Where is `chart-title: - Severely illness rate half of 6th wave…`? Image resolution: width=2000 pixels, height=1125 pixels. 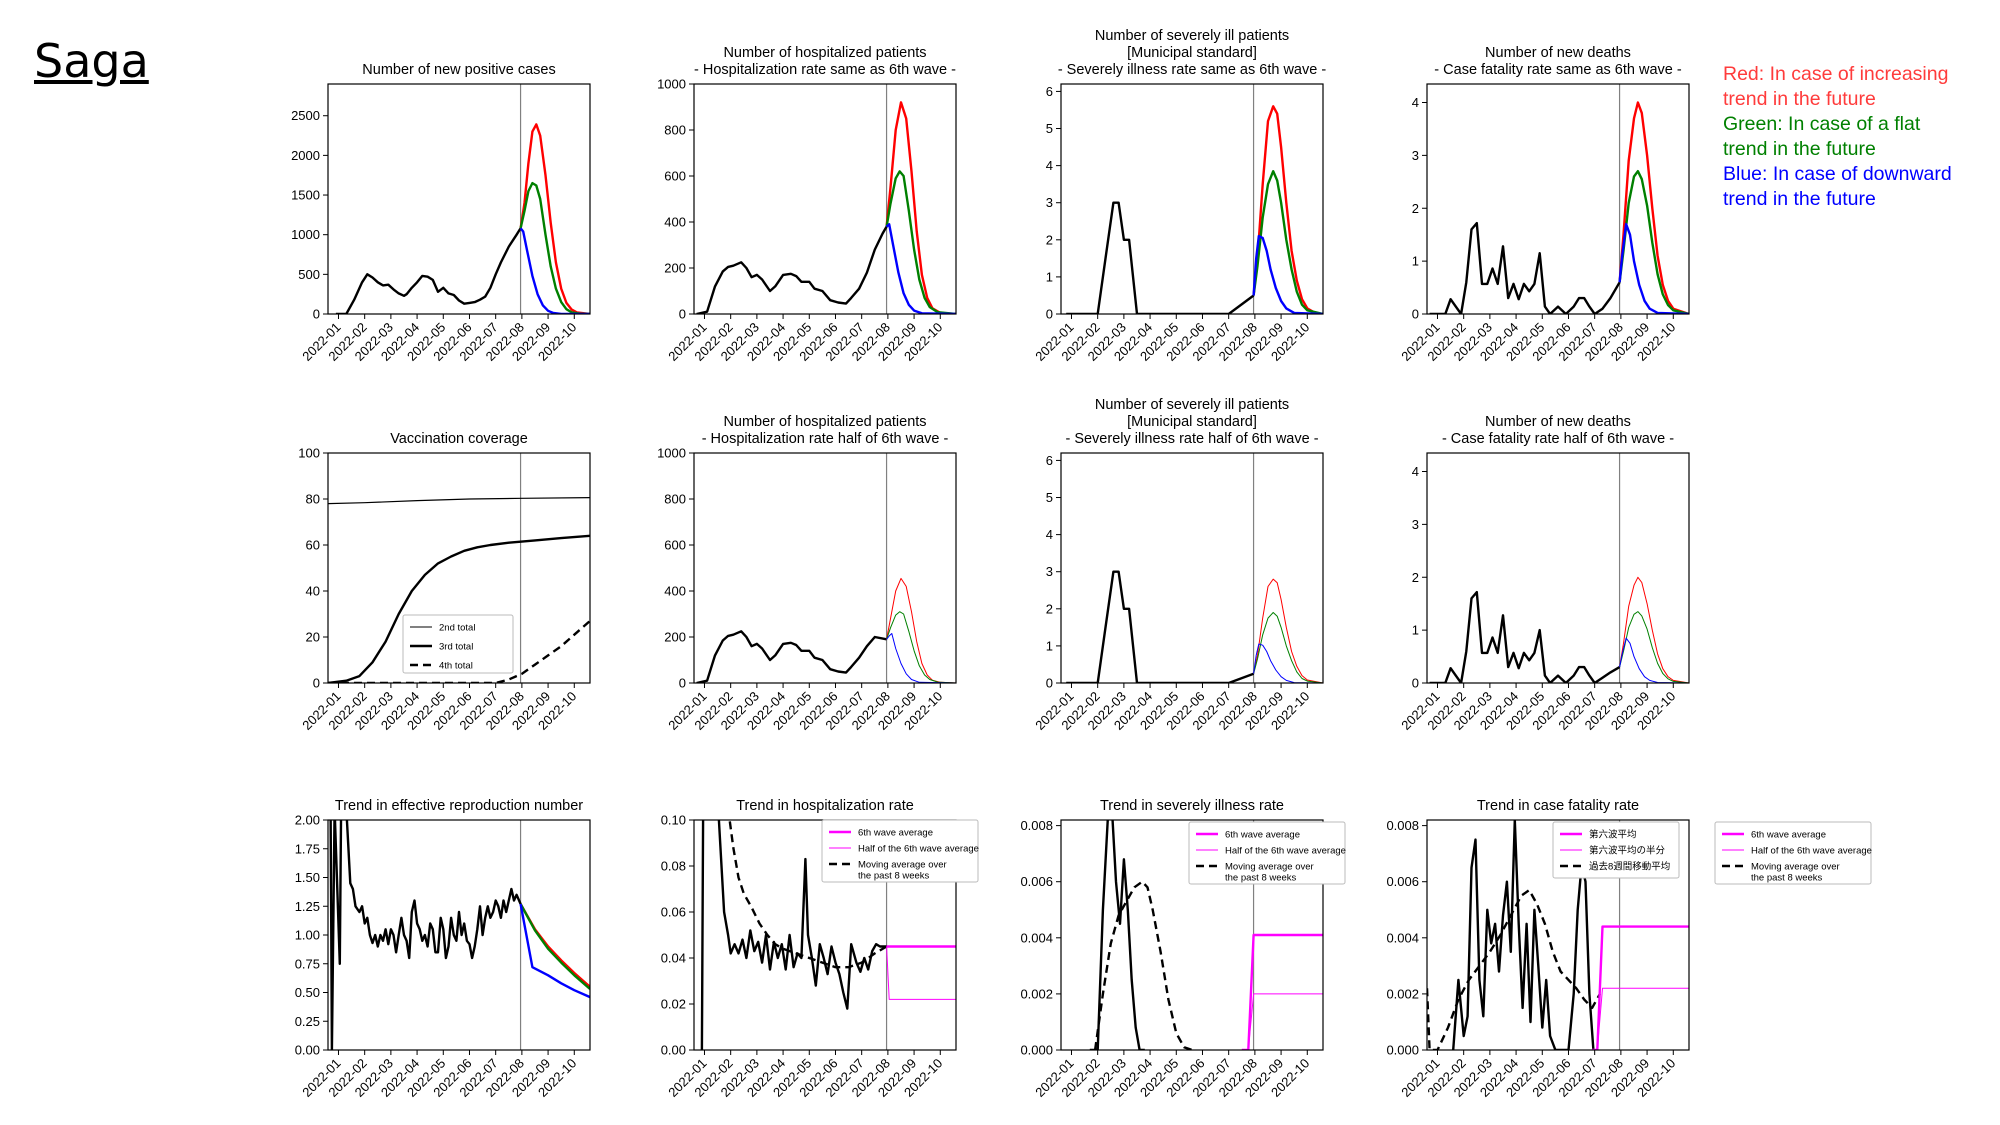 chart-title: - Severely illness rate half of 6th wave… is located at coordinates (1191, 439).